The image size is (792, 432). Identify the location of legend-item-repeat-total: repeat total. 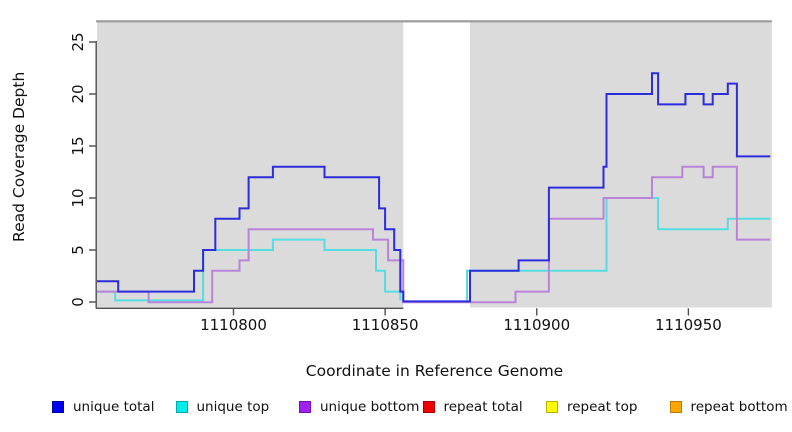
(484, 407).